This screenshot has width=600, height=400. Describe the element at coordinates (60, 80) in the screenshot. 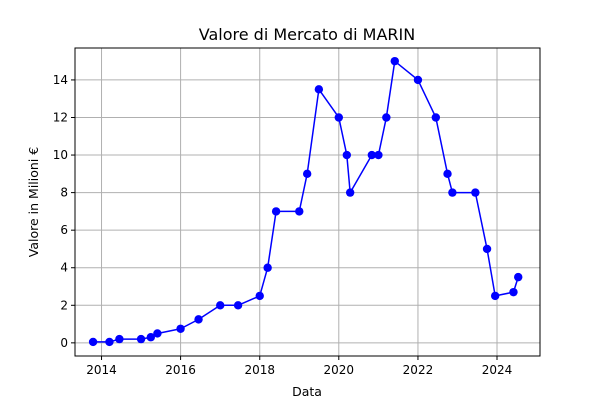

I see `y-tick-label: 14` at that location.